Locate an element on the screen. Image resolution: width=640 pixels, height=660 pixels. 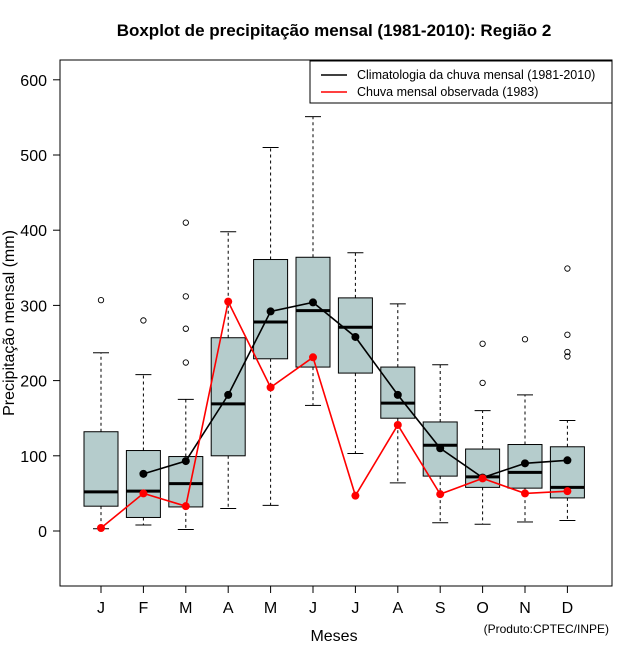
x-tick-label-9: O is located at coordinates (482, 608).